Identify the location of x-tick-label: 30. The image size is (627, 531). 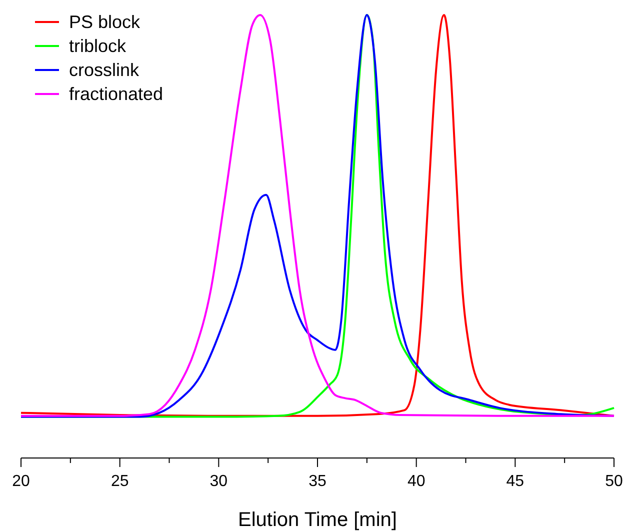
(219, 481).